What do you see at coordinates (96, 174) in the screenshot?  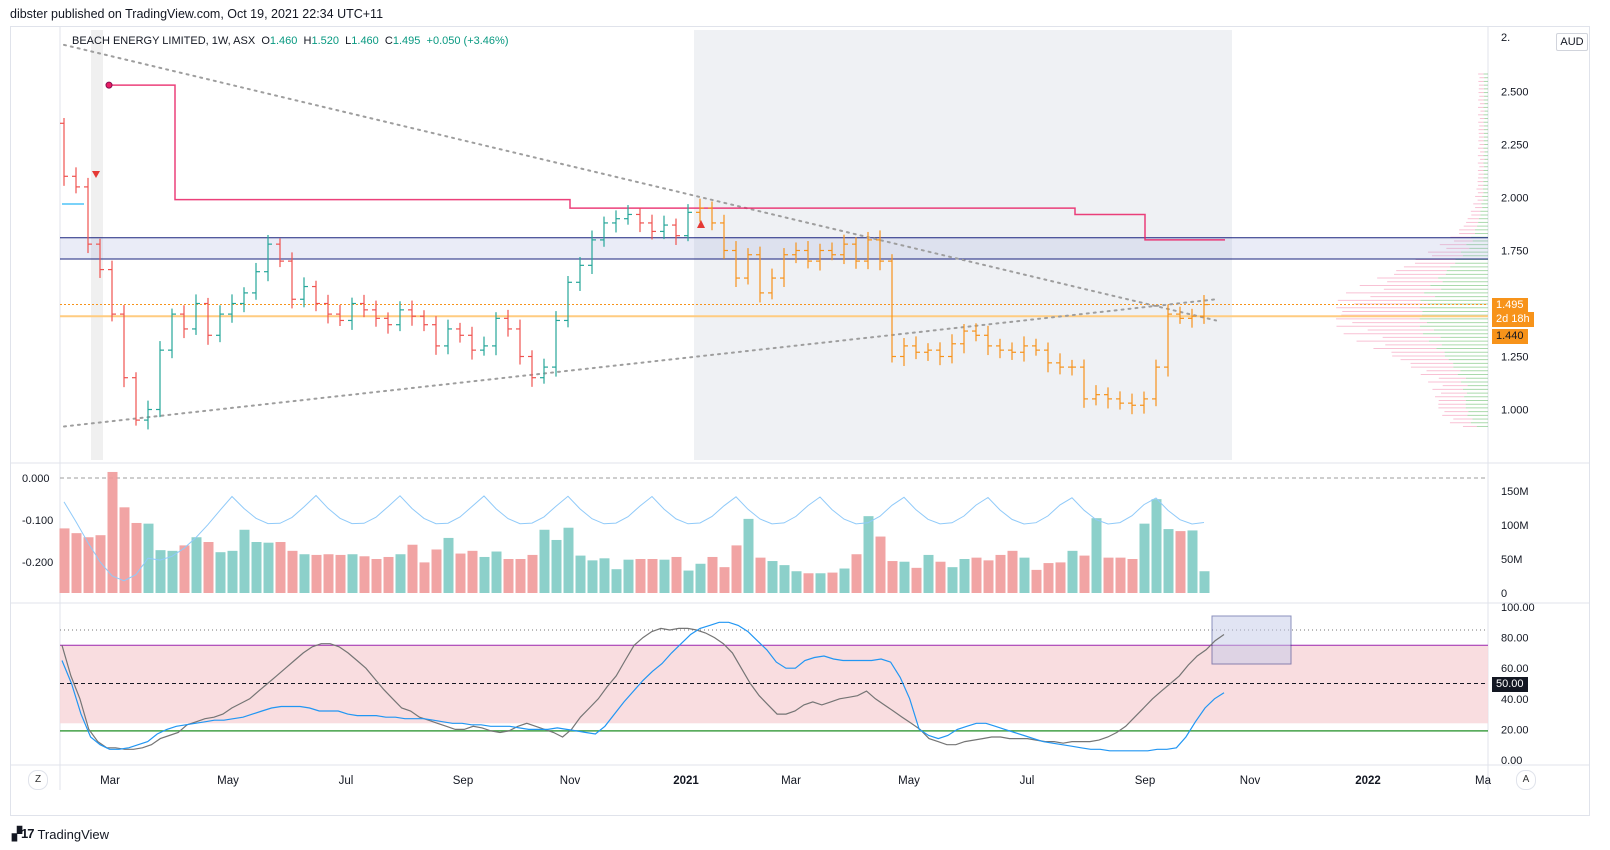 I see `sell-signal-marker` at bounding box center [96, 174].